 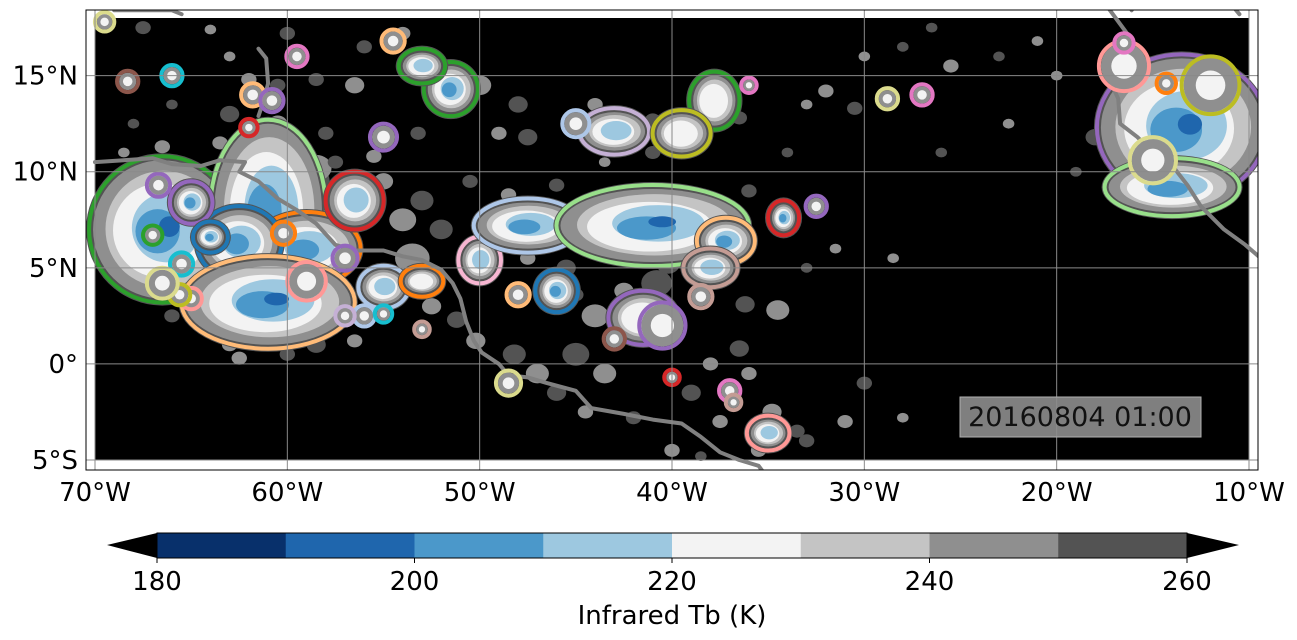 I want to click on lat-tick-label: 5°S, so click(x=55, y=461).